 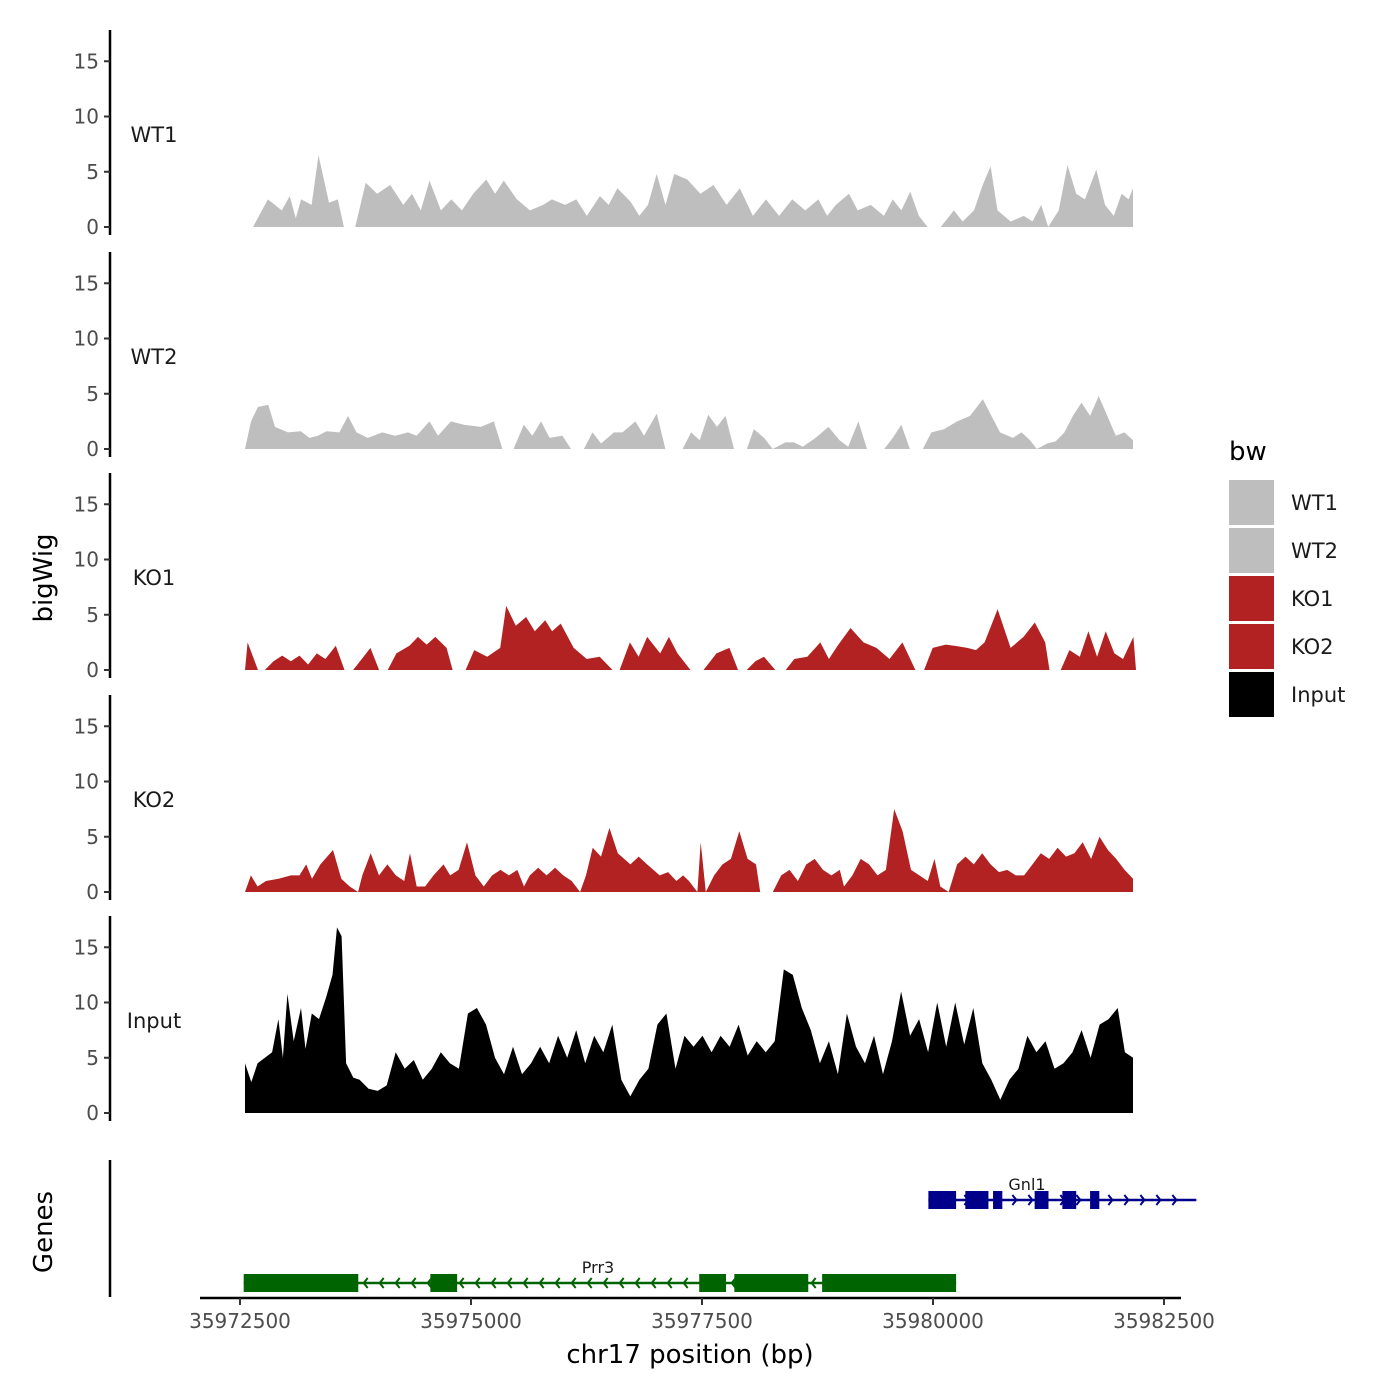 What do you see at coordinates (603, 799) in the screenshot?
I see `track-ko2: 0 5 10 15 KO2` at bounding box center [603, 799].